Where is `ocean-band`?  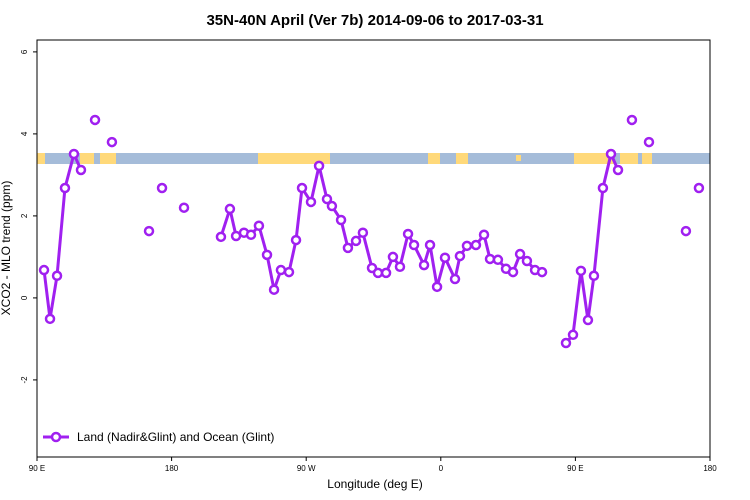
ocean-band is located at coordinates (373, 158).